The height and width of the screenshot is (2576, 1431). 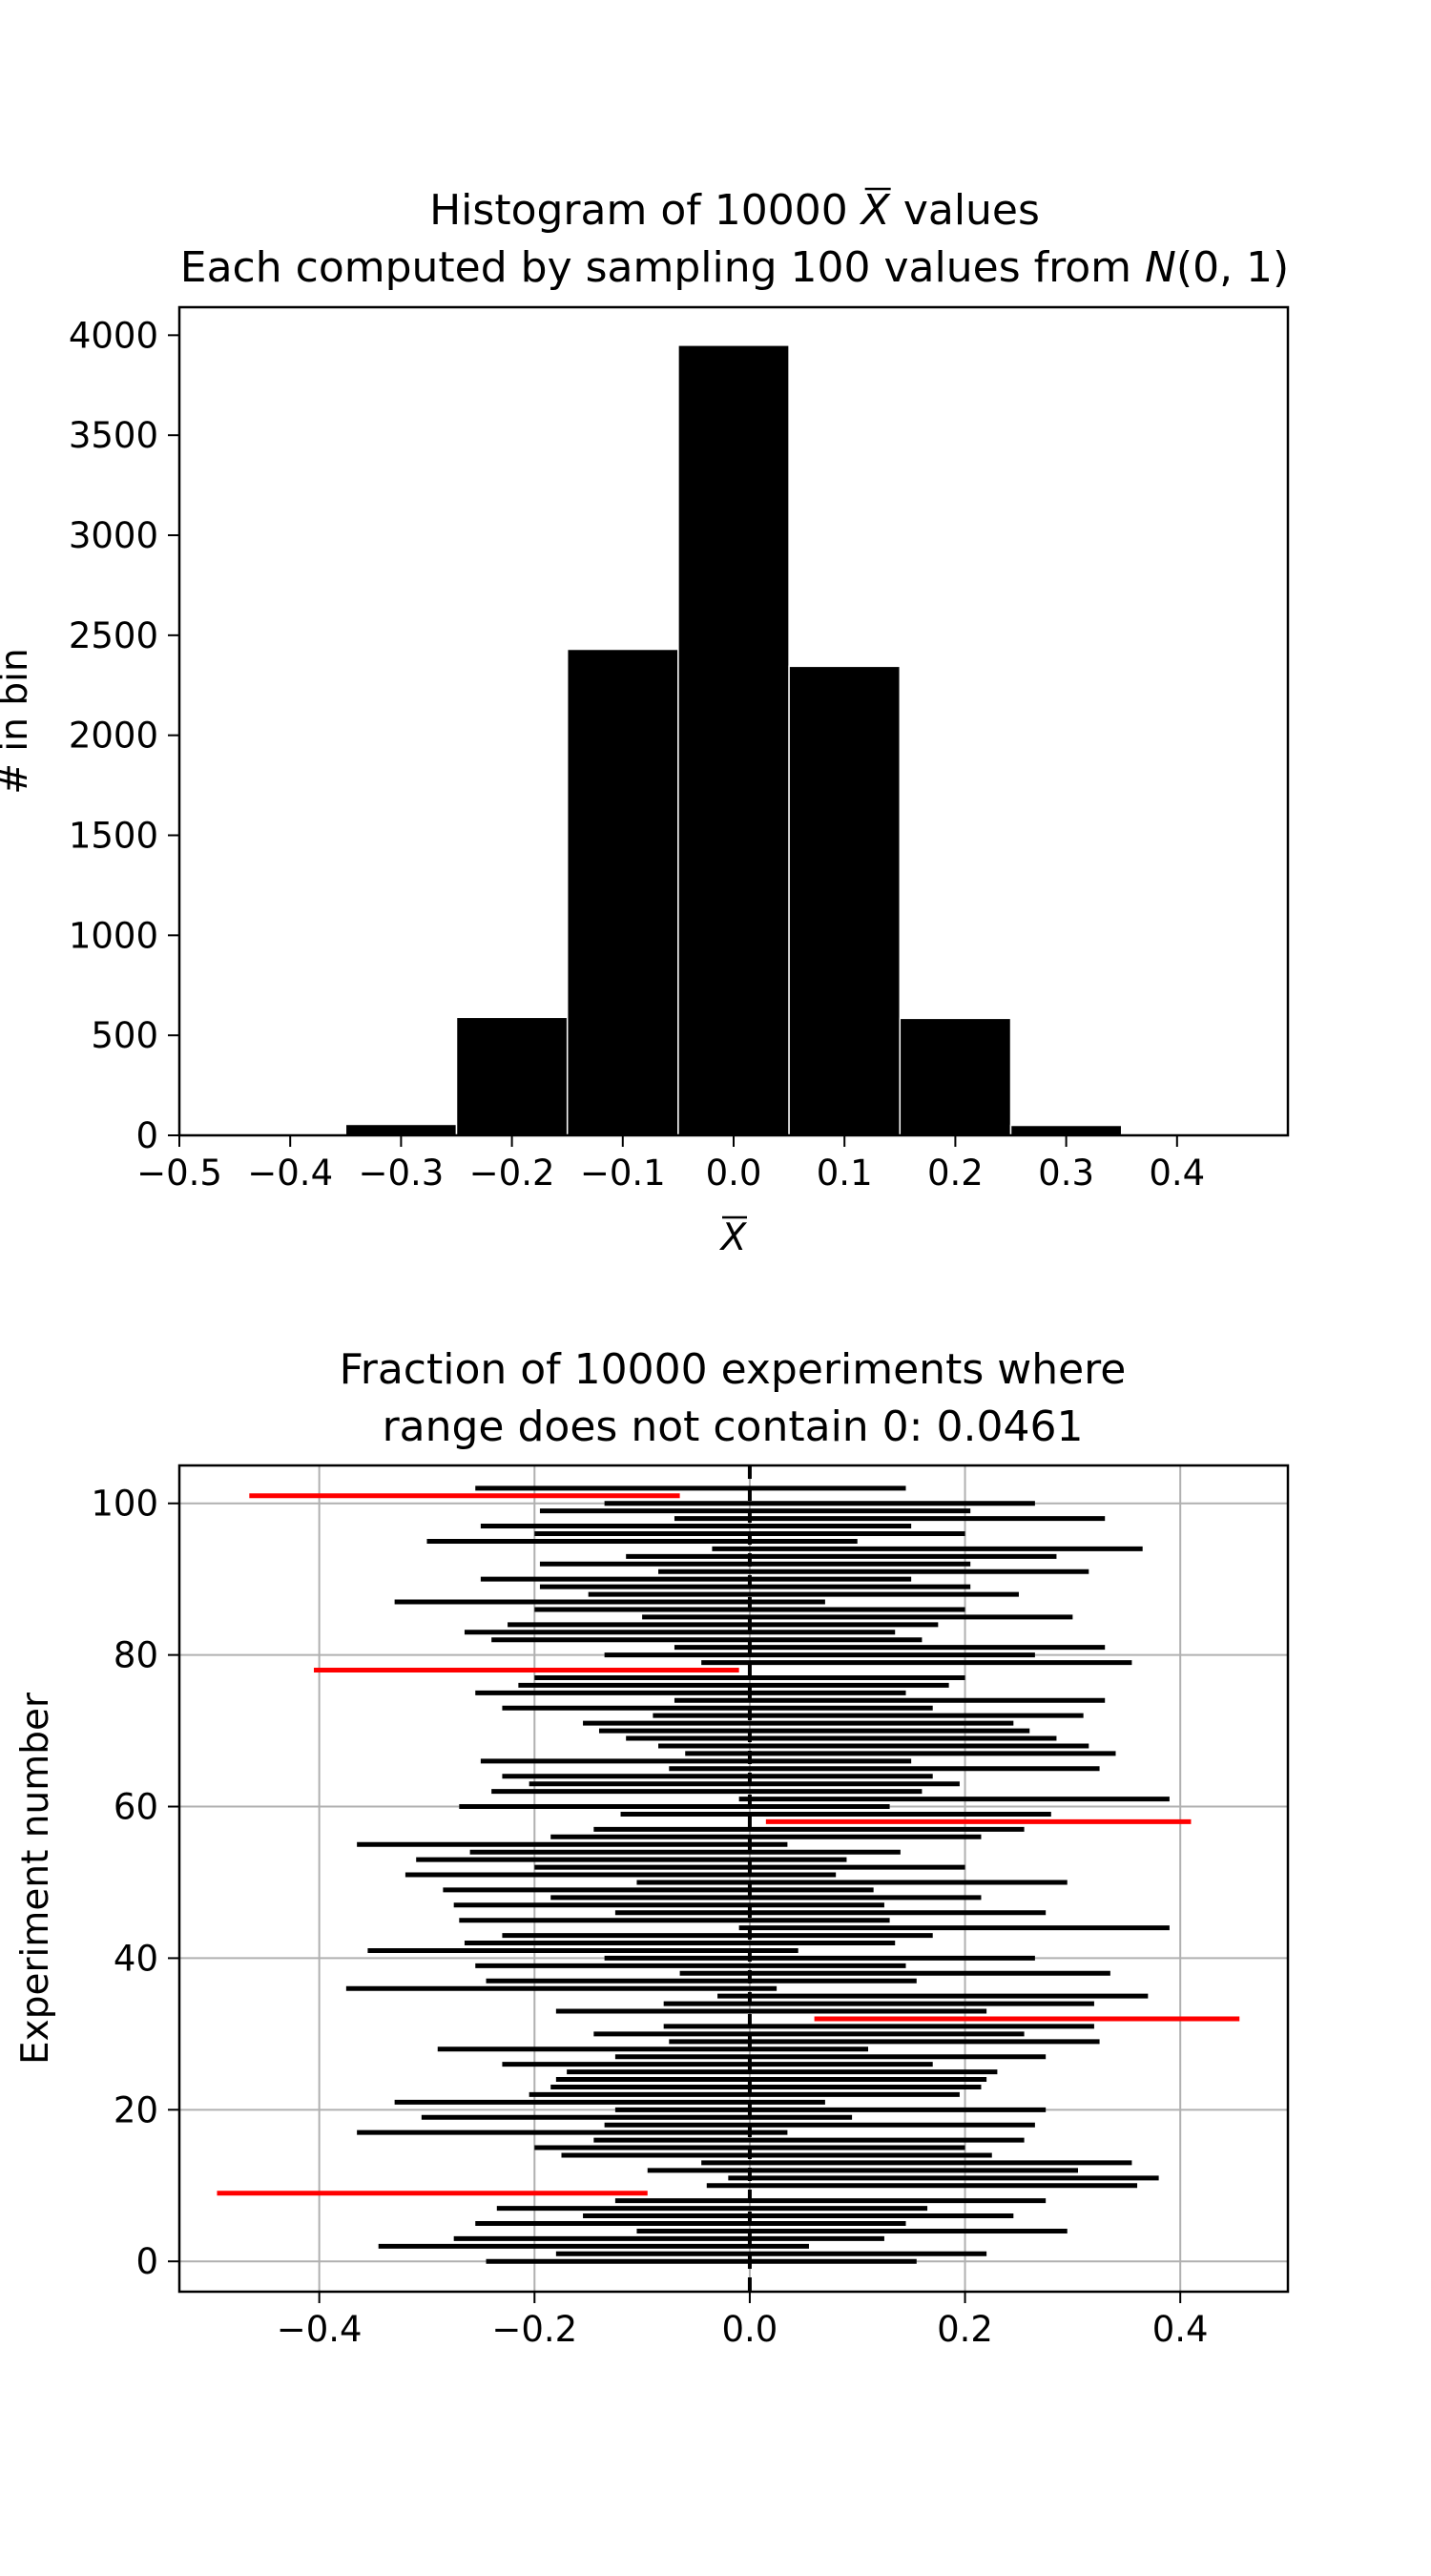 What do you see at coordinates (135, 1883) in the screenshot?
I see `interval-y-ticks: 0 20 40 60 80 100` at bounding box center [135, 1883].